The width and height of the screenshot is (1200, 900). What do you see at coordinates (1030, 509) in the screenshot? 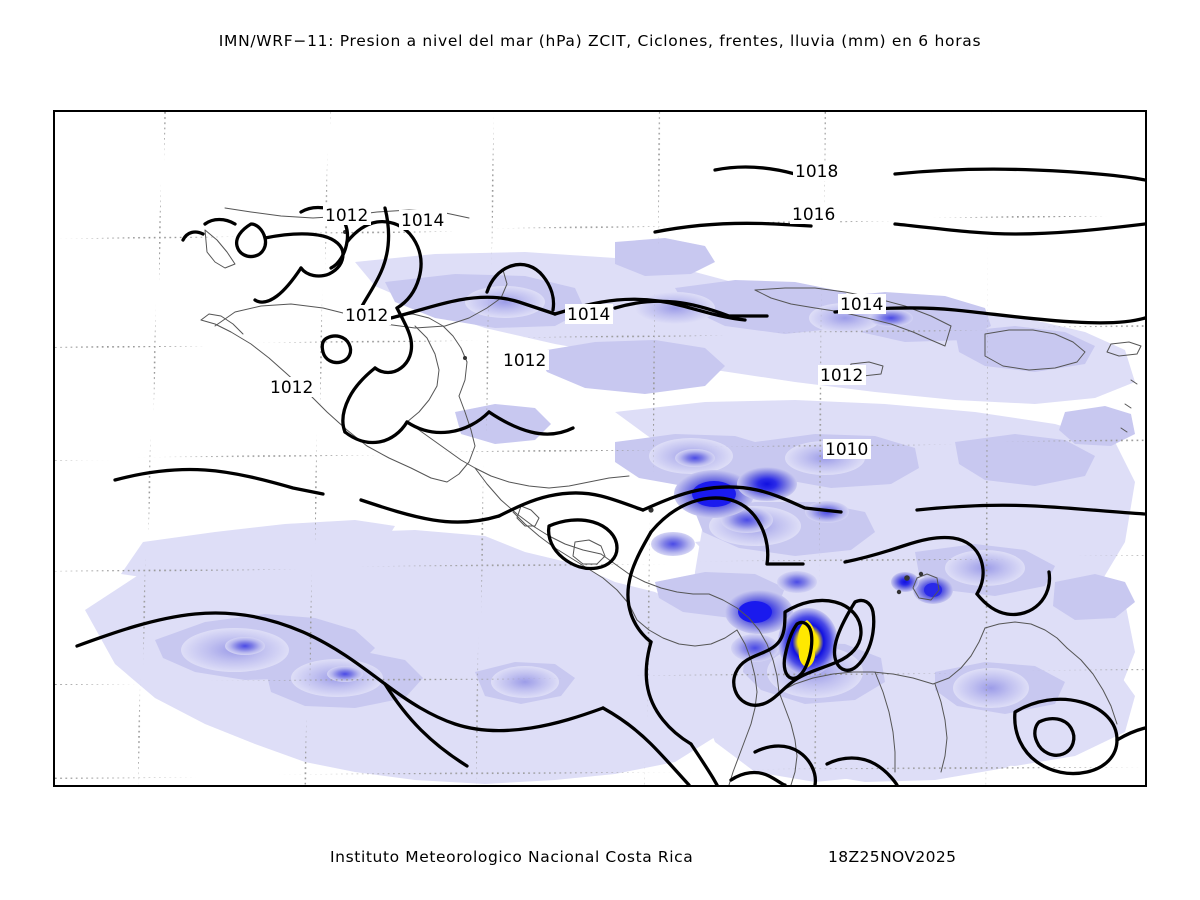
I see `isobar-1012-car` at bounding box center [1030, 509].